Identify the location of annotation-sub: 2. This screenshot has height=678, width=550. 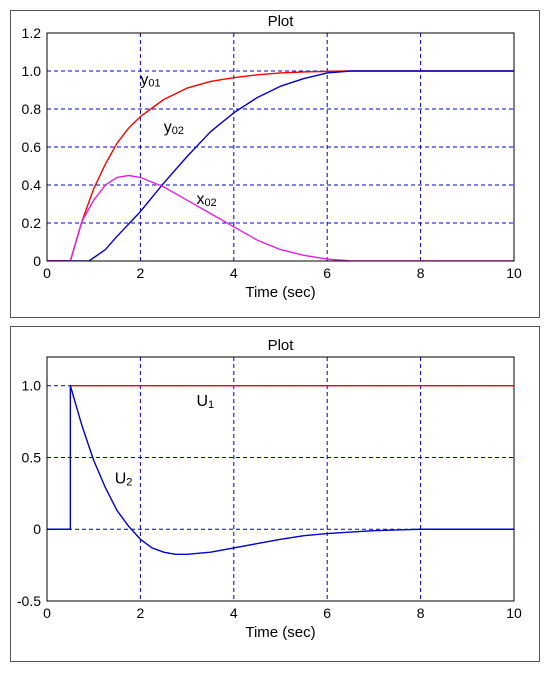
(129, 482).